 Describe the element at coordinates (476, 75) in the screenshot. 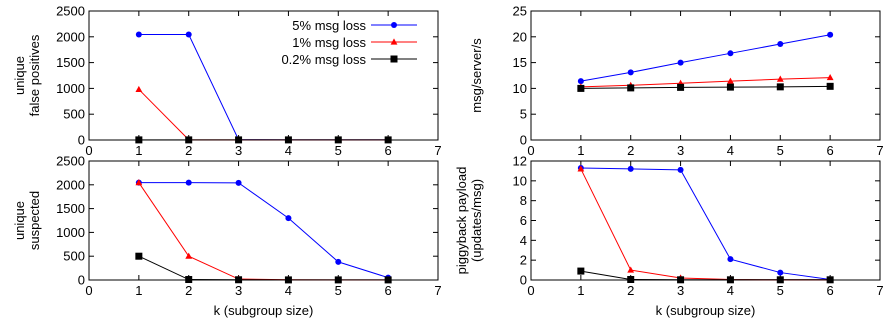

I see `y-axis-label: msg/server/s` at that location.